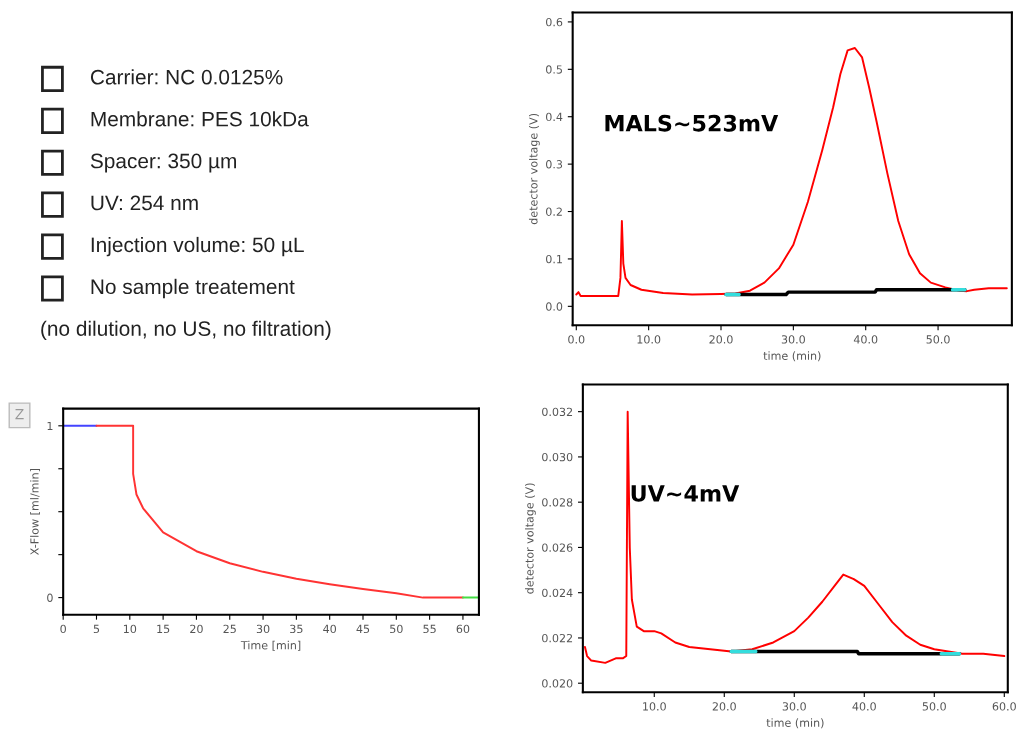 The width and height of the screenshot is (1019, 731). What do you see at coordinates (429, 629) in the screenshot?
I see `x-tick-label: 55` at bounding box center [429, 629].